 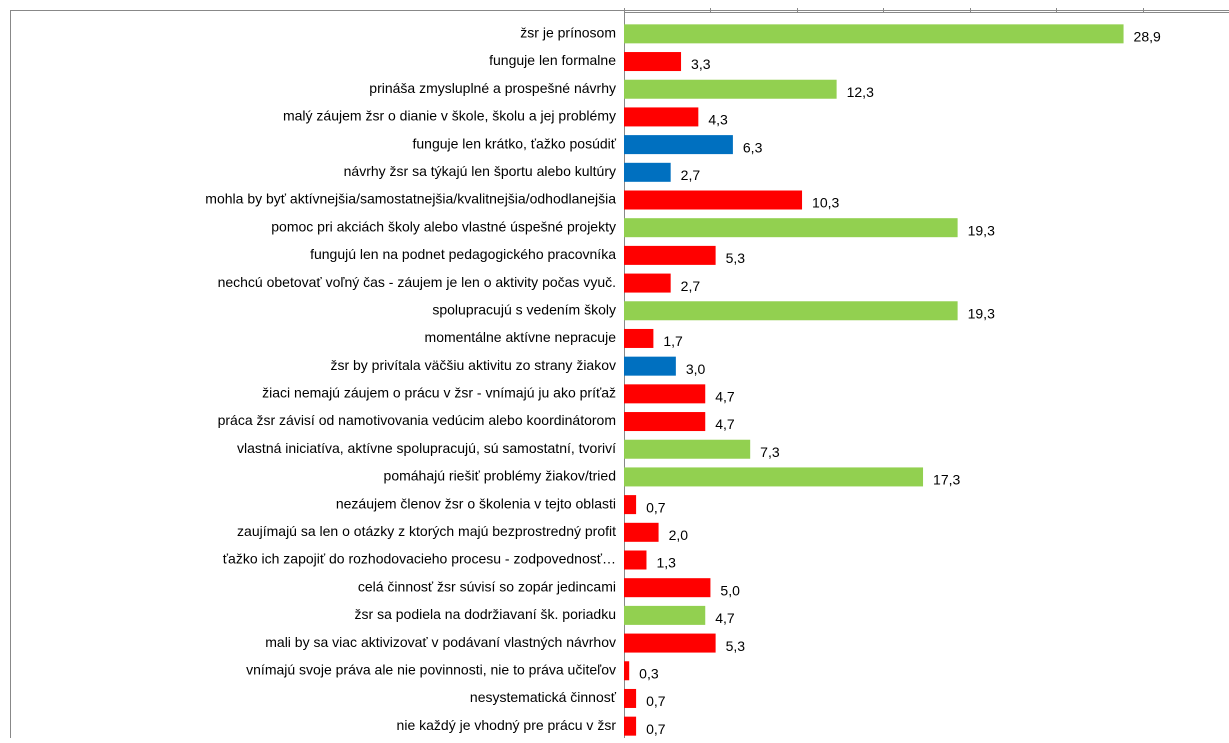 What do you see at coordinates (946, 480) in the screenshot?
I see `data-label: 17,3` at bounding box center [946, 480].